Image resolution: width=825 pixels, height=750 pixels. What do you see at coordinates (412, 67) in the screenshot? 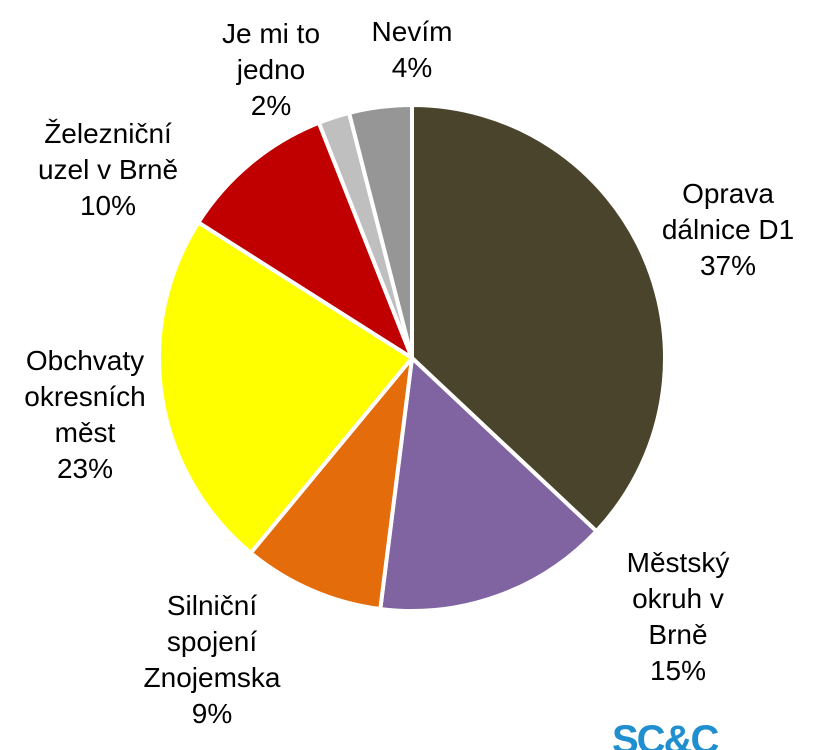
I see `value-label: 4%` at bounding box center [412, 67].